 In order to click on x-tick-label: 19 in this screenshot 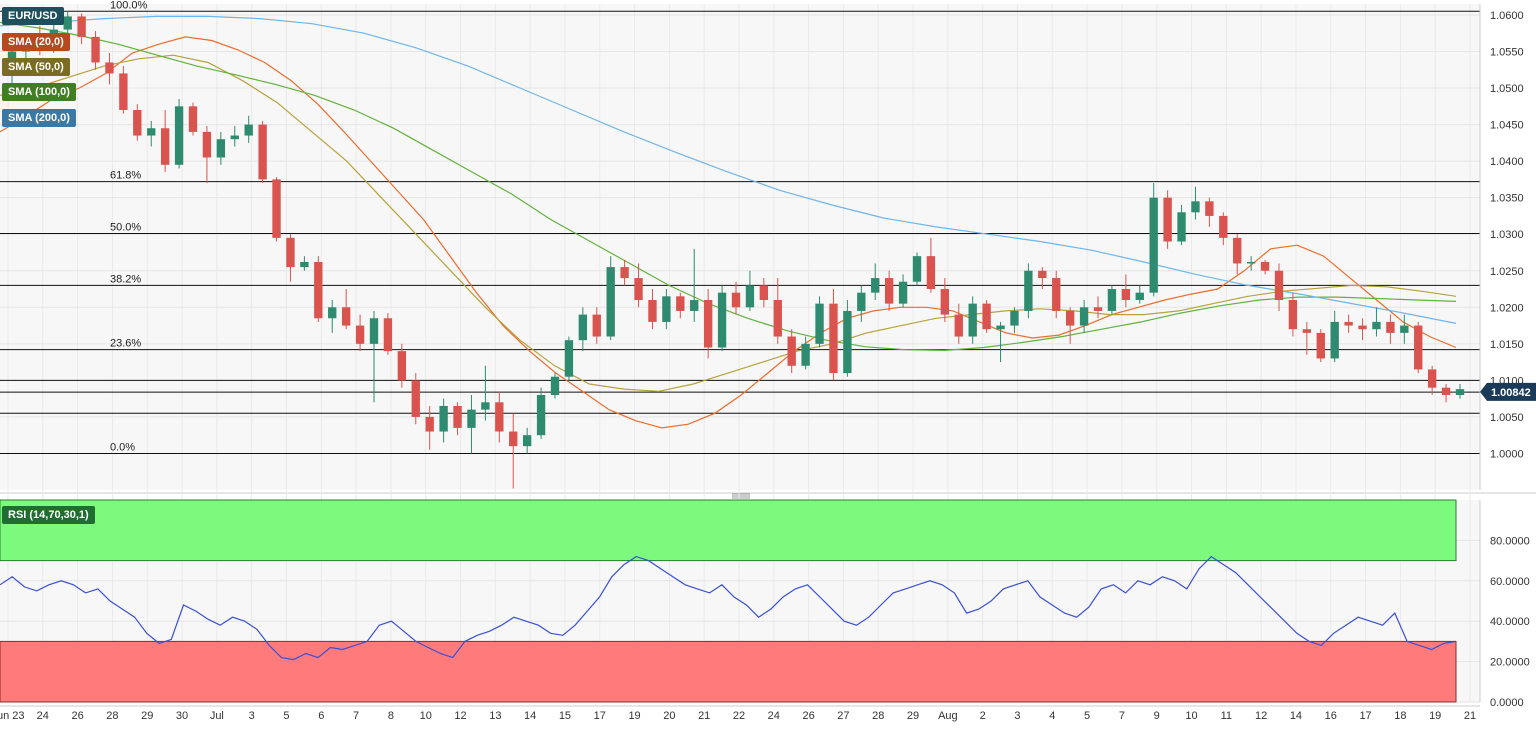, I will do `click(634, 716)`.